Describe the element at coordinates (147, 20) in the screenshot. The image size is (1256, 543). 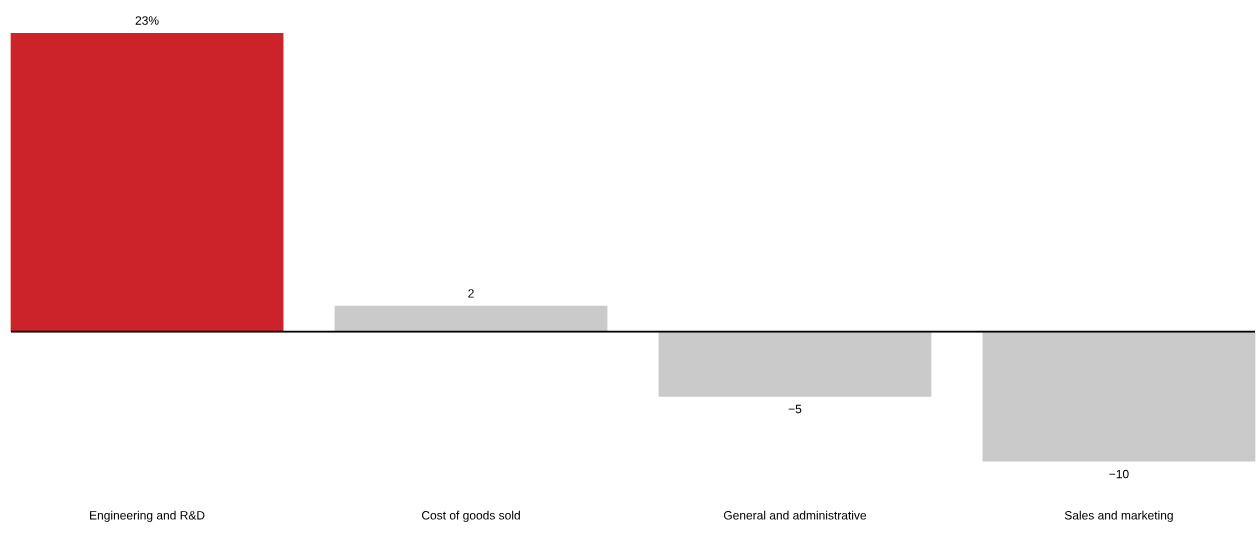
I see `data-label: 23%` at that location.